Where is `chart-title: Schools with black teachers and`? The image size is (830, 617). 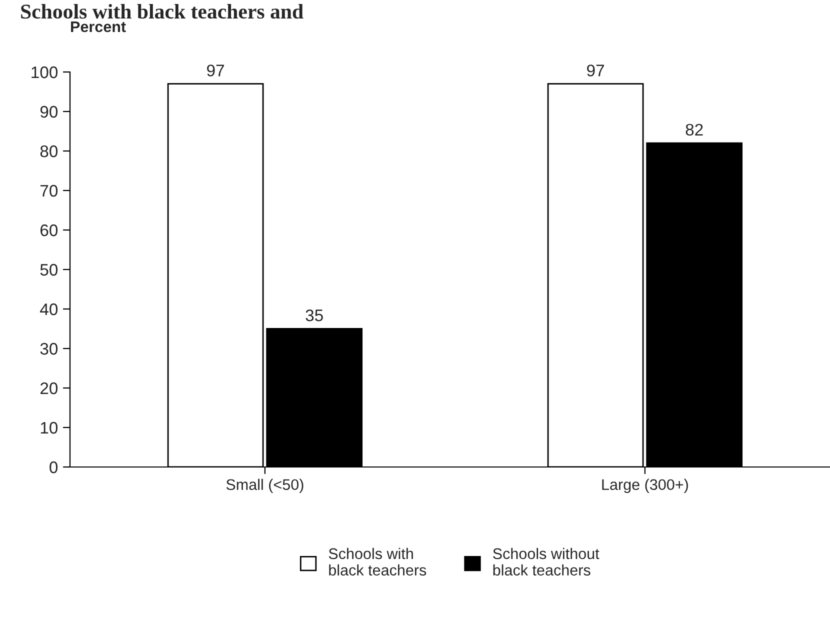 chart-title: Schools with black teachers and is located at coordinates (162, 11).